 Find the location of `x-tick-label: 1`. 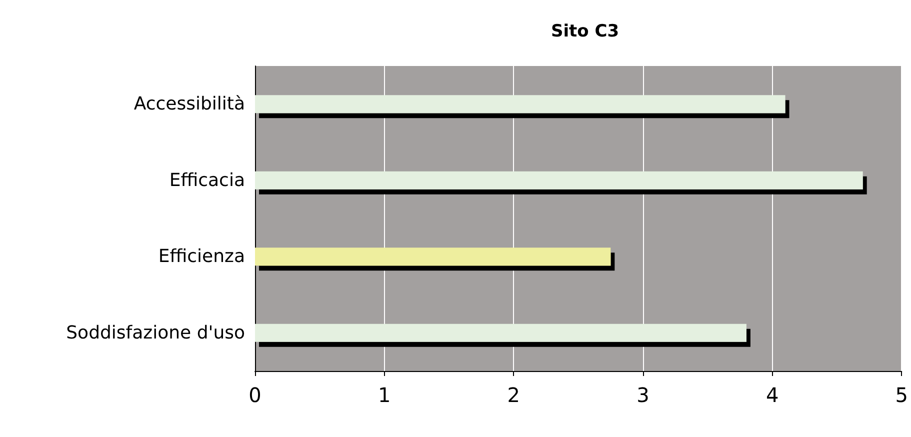

x-tick-label: 1 is located at coordinates (384, 395).